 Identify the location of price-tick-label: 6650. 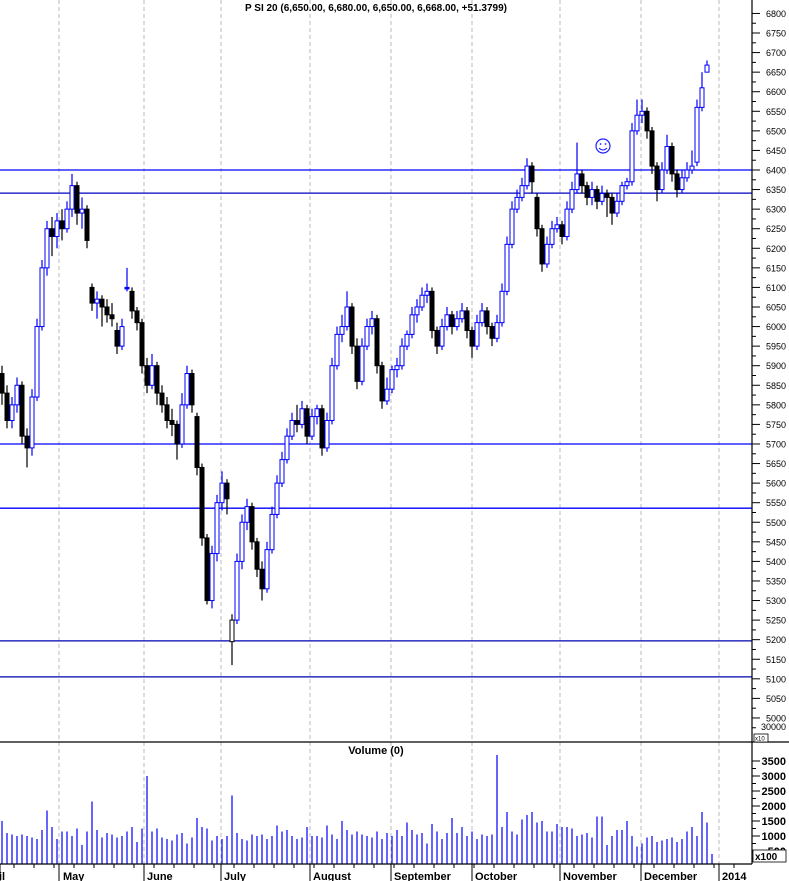
(776, 73).